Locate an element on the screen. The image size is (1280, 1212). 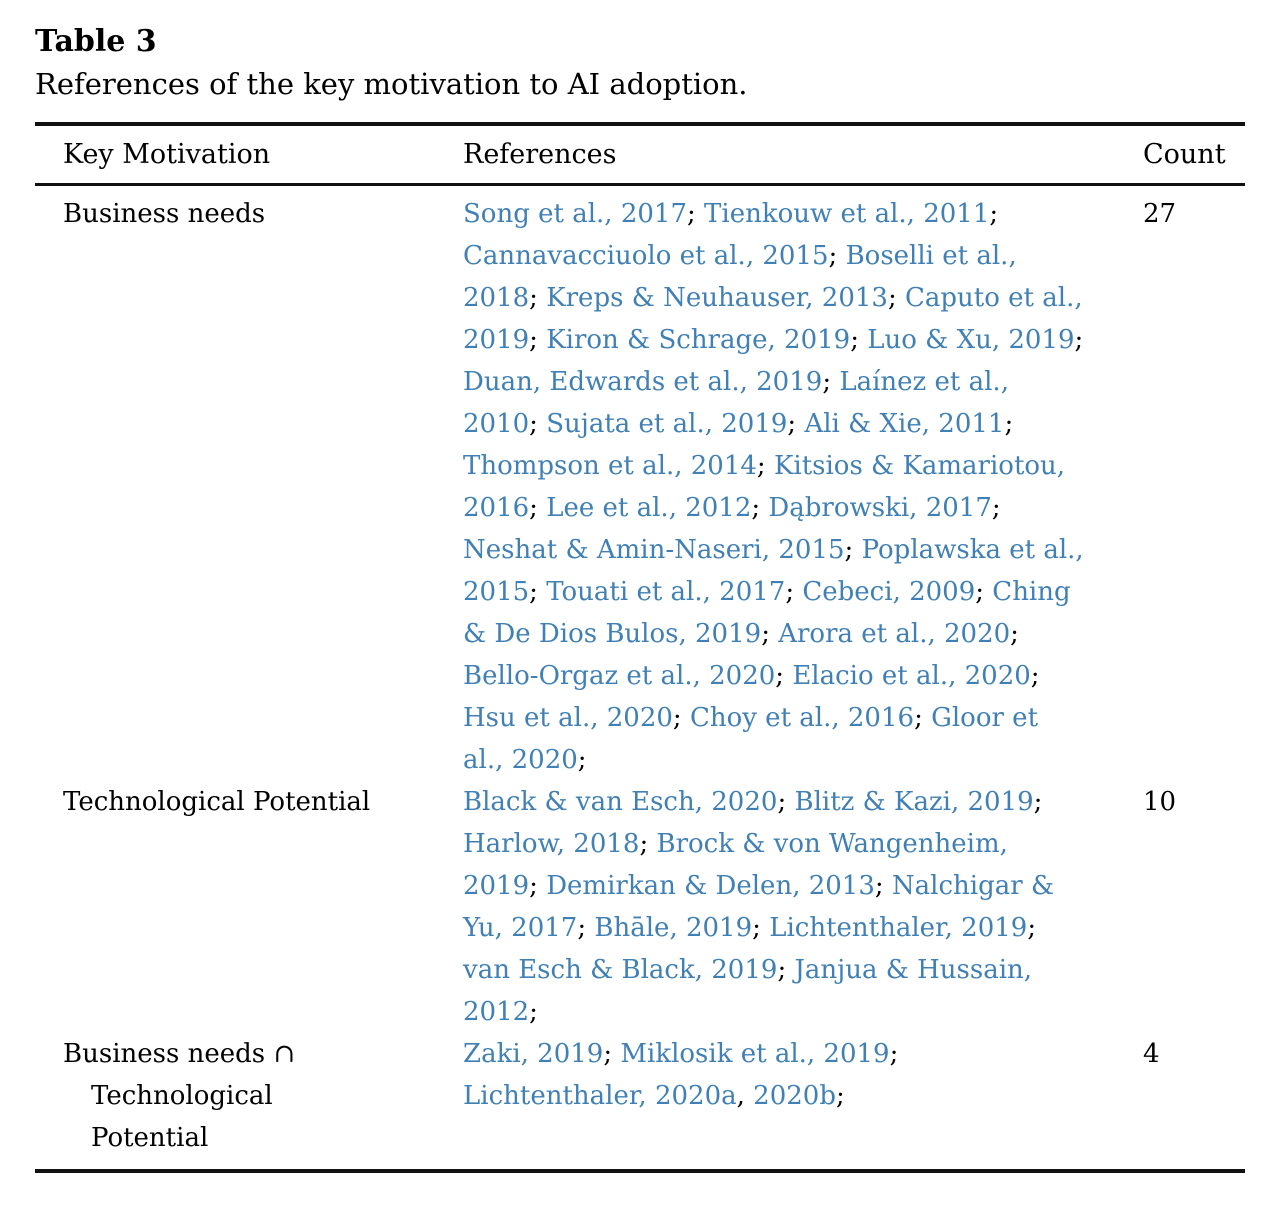
reference-link: 2020b is located at coordinates (794, 1096).